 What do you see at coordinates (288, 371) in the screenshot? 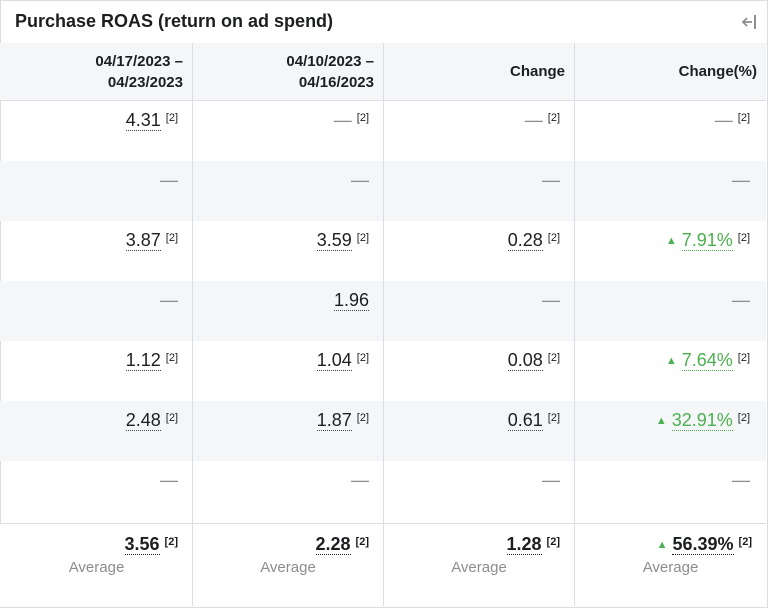
I see `cell-previous: 1.04 [2]` at bounding box center [288, 371].